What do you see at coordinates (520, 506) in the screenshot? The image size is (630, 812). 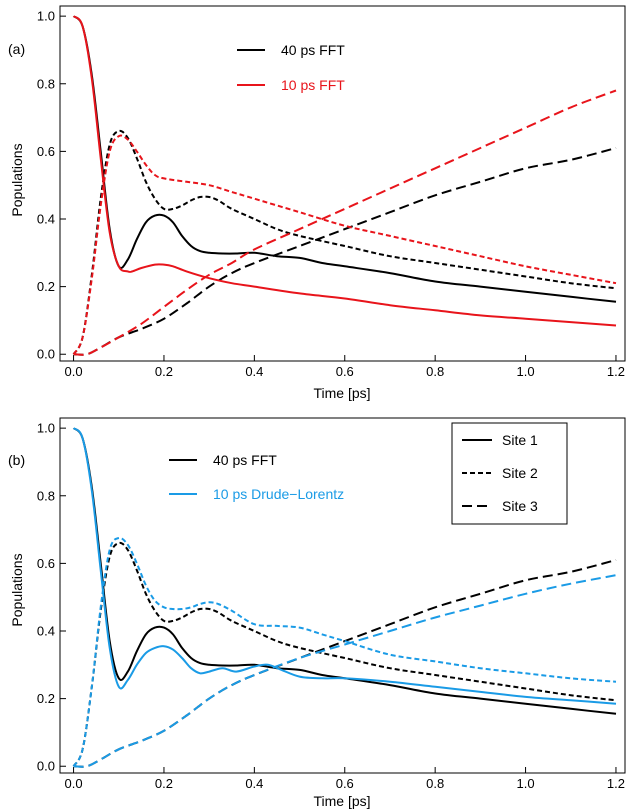 I see `site-legend-label: Site 3` at bounding box center [520, 506].